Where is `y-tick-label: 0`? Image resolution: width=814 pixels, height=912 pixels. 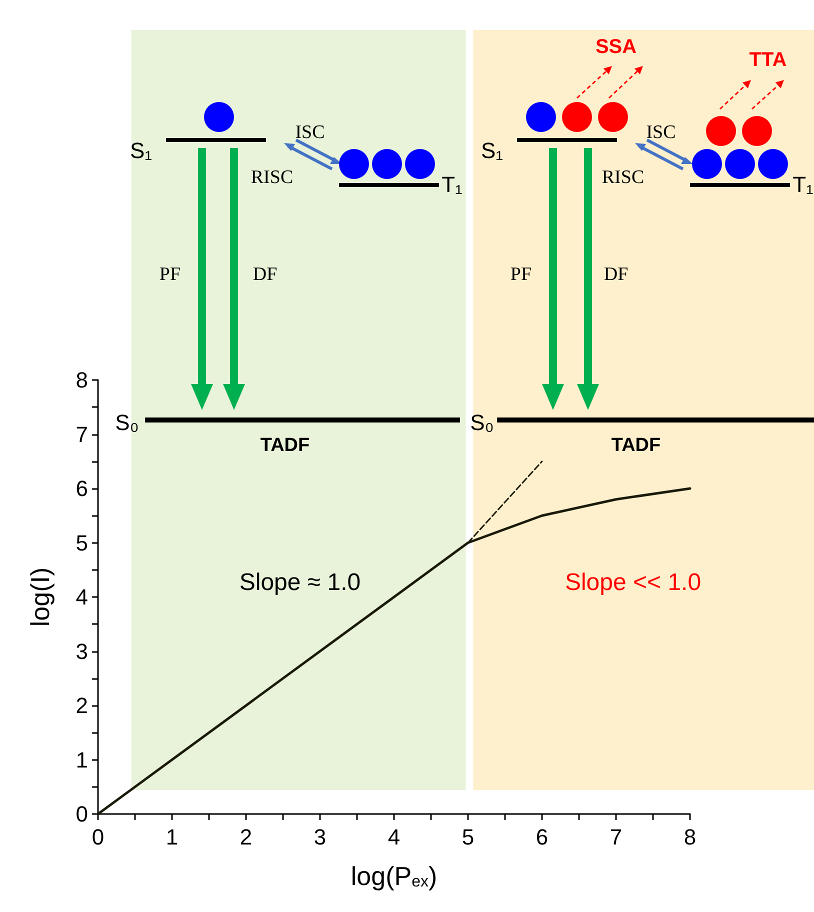
y-tick-label: 0 is located at coordinates (82, 814).